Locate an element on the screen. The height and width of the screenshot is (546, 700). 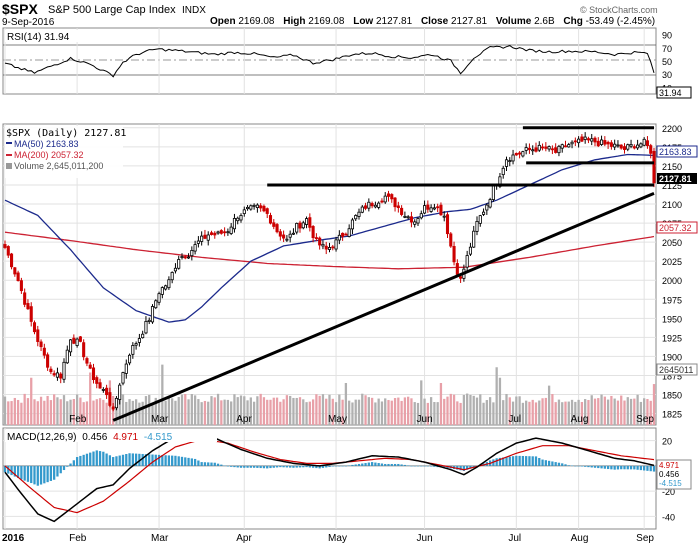
price-tick-label: 1850 is located at coordinates (672, 396).